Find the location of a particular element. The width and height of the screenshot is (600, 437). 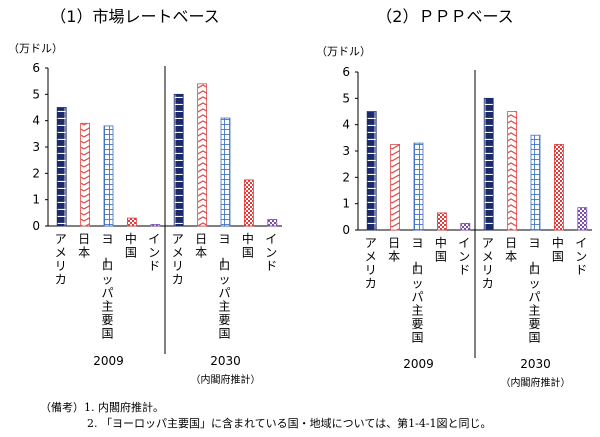

notes-line-1: （備考）1. 内閣府推計。 is located at coordinates (102, 407).